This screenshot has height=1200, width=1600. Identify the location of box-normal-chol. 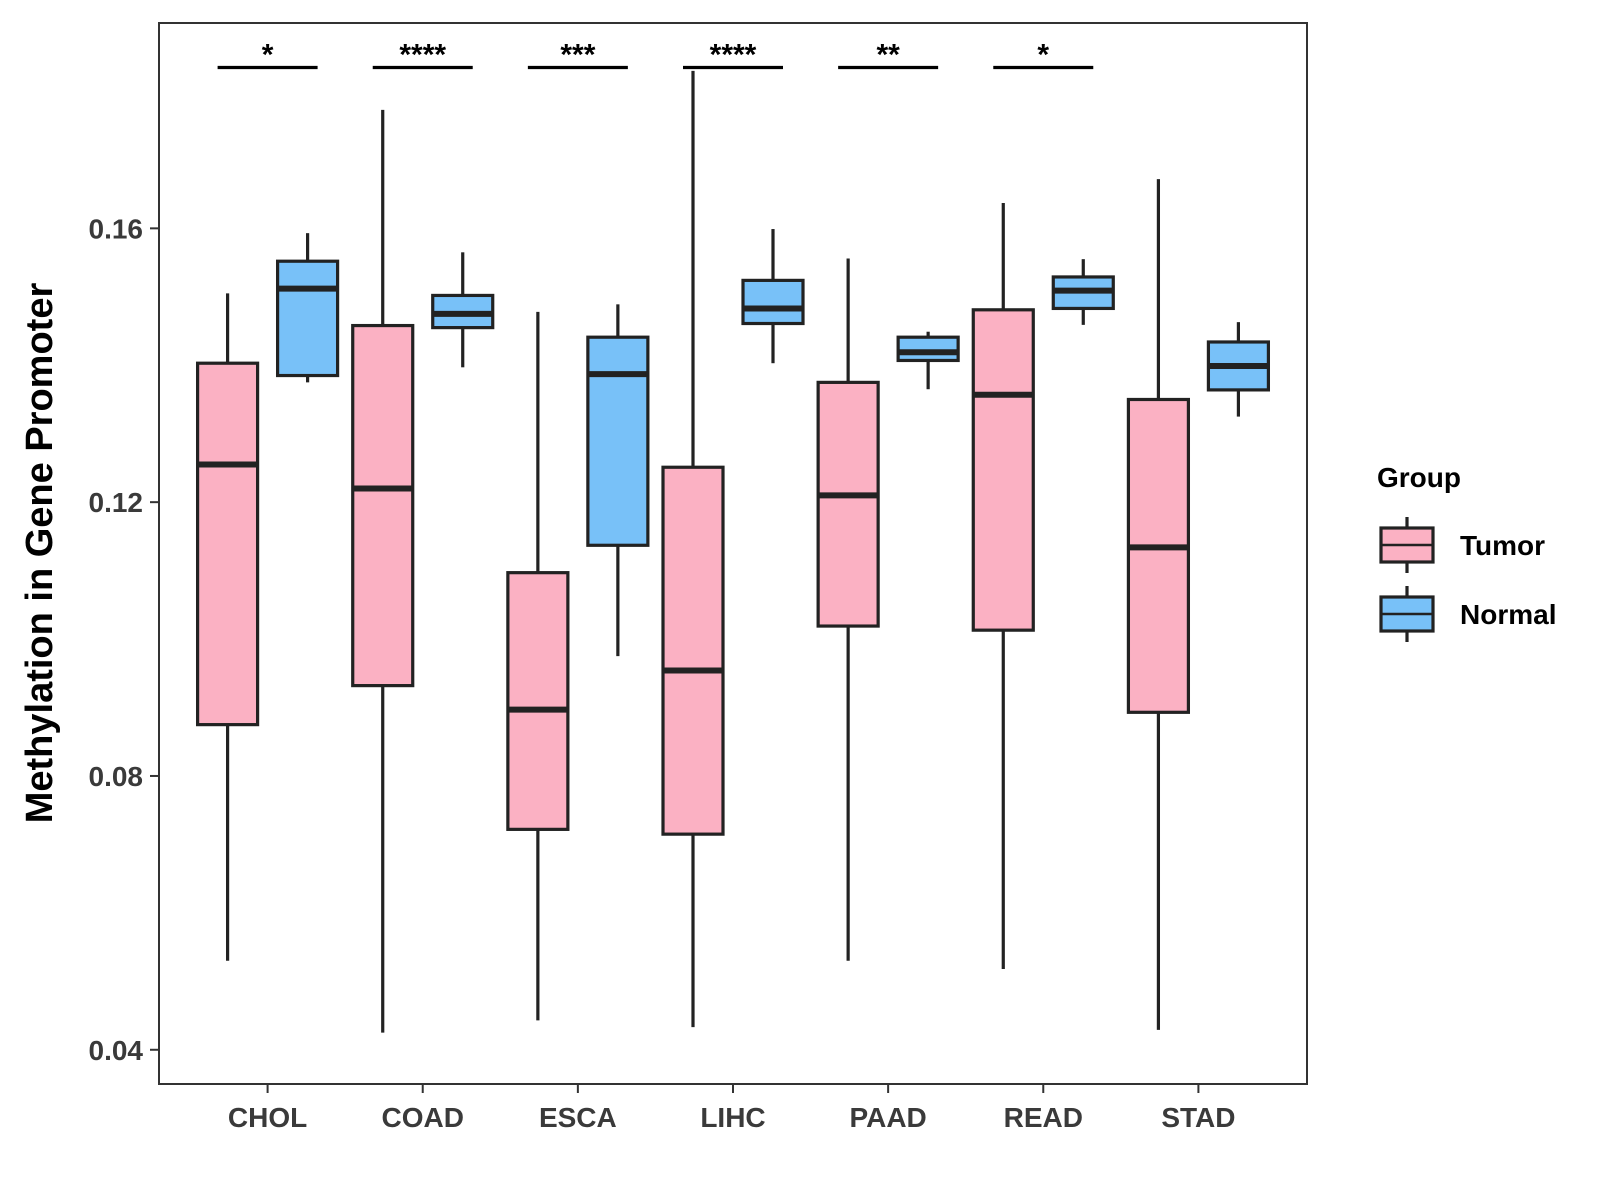
(307, 308).